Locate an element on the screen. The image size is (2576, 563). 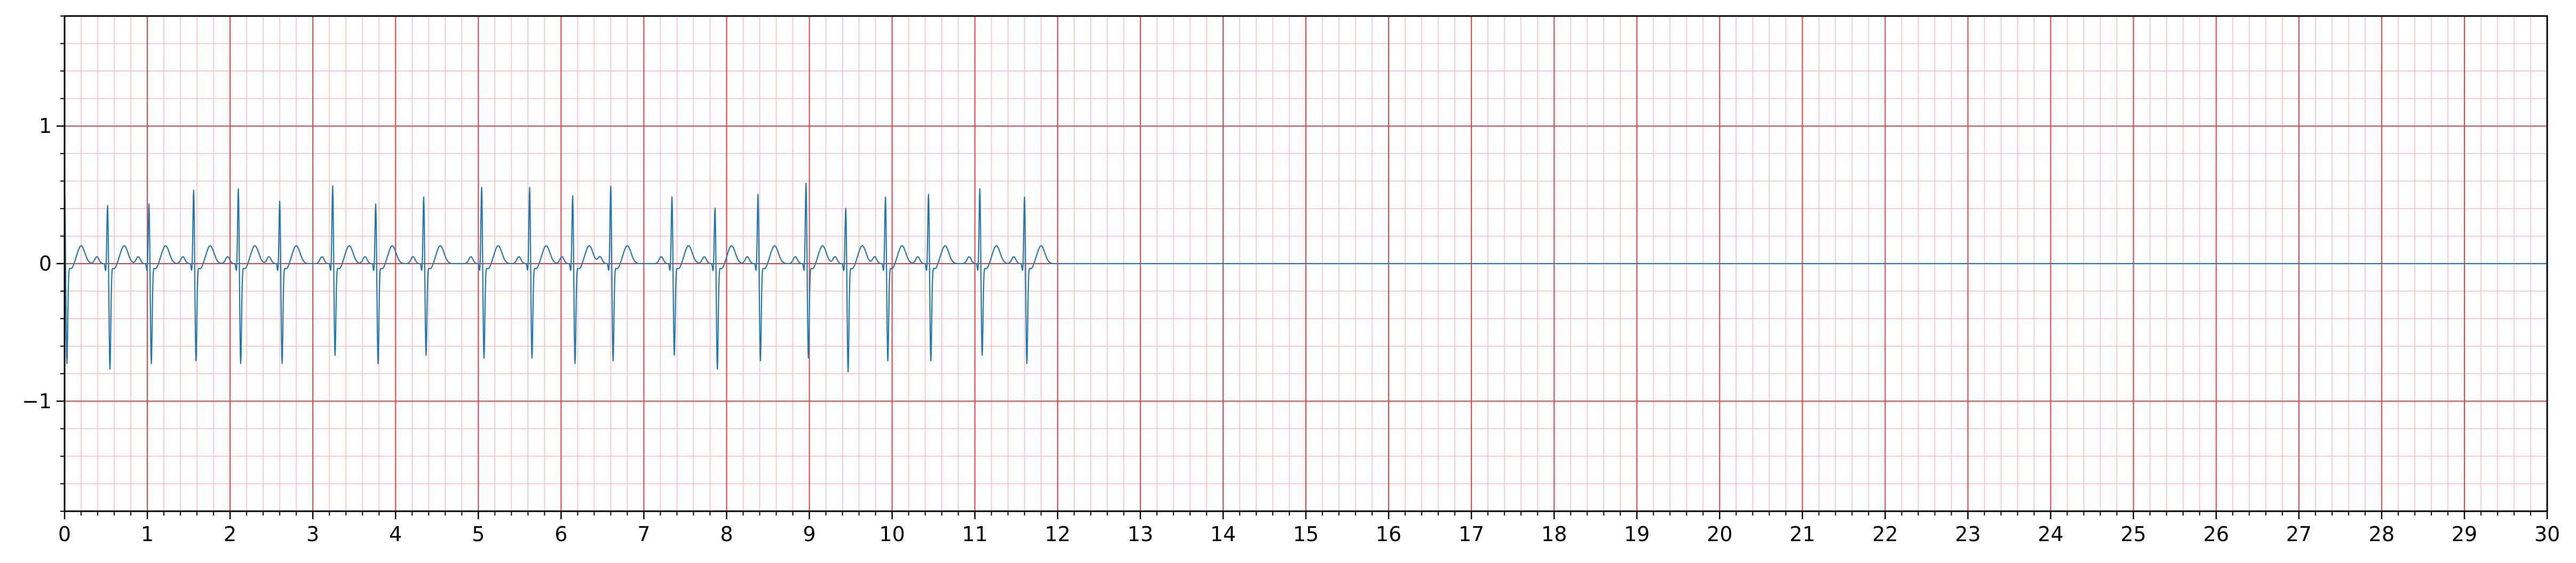
x-tick-label: 16 is located at coordinates (1388, 534).